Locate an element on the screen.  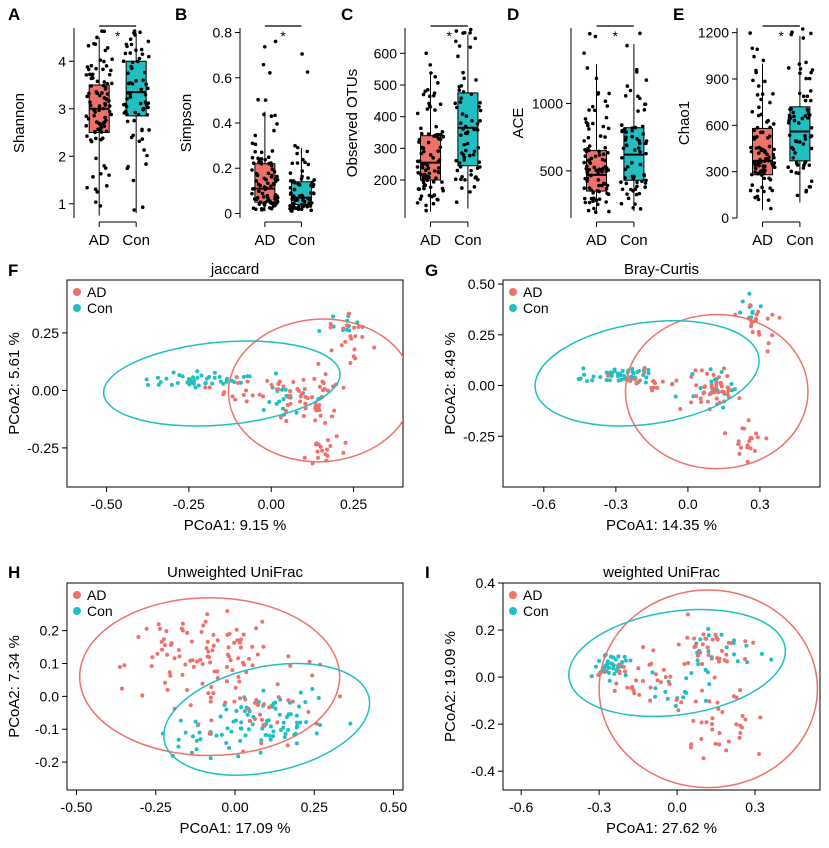
panel-letter: G is located at coordinates (431, 270).